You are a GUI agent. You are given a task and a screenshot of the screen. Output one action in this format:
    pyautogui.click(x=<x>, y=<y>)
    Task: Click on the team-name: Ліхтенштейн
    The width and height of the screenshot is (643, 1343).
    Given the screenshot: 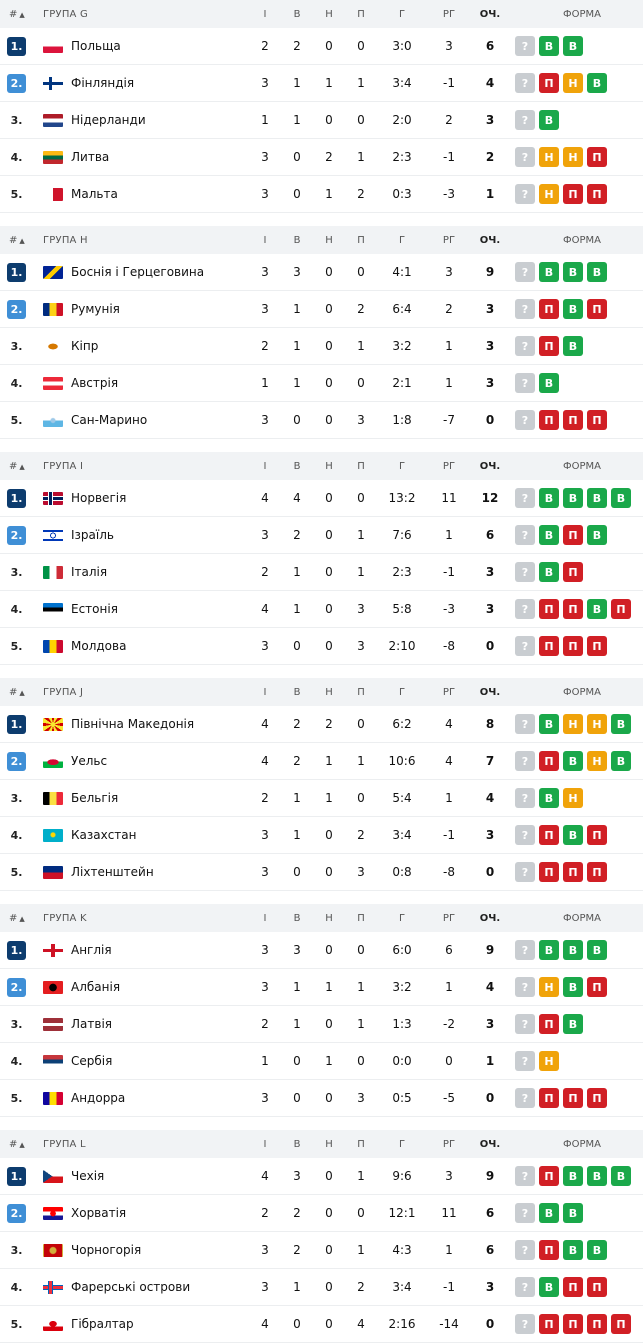 What is the action you would take?
    pyautogui.click(x=112, y=872)
    